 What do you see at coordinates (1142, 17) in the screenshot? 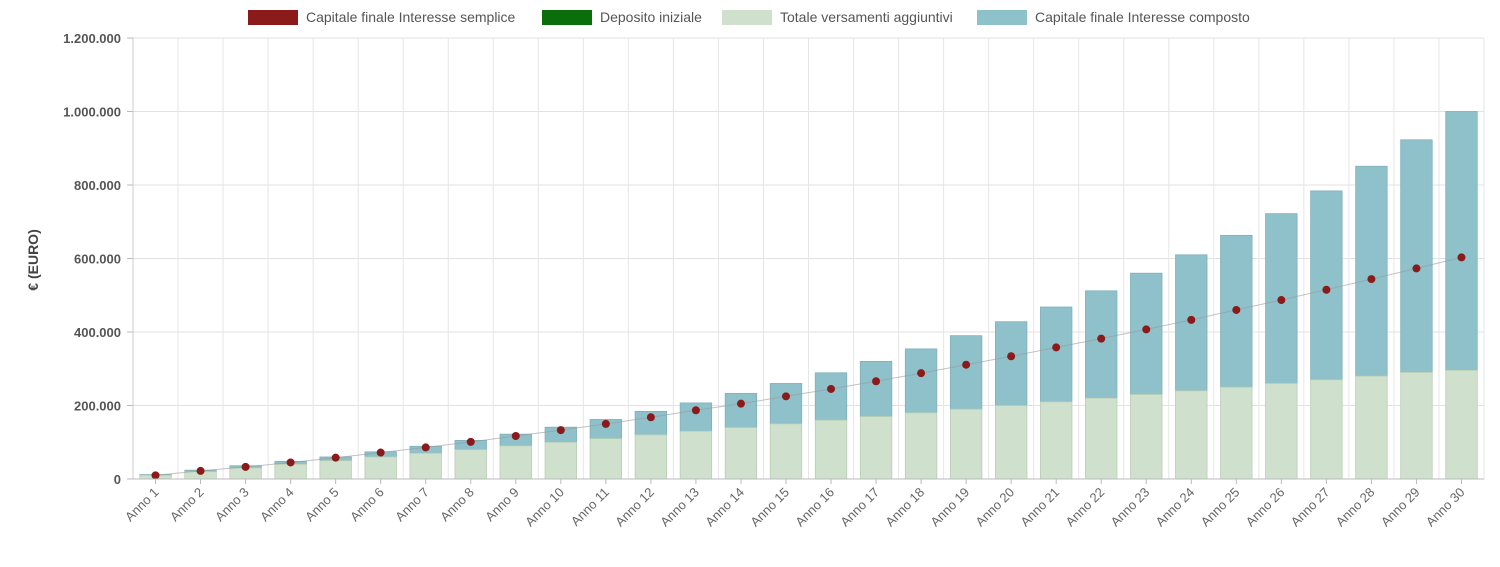
I see `legend-label: Capitale finale Interesse composto` at bounding box center [1142, 17].